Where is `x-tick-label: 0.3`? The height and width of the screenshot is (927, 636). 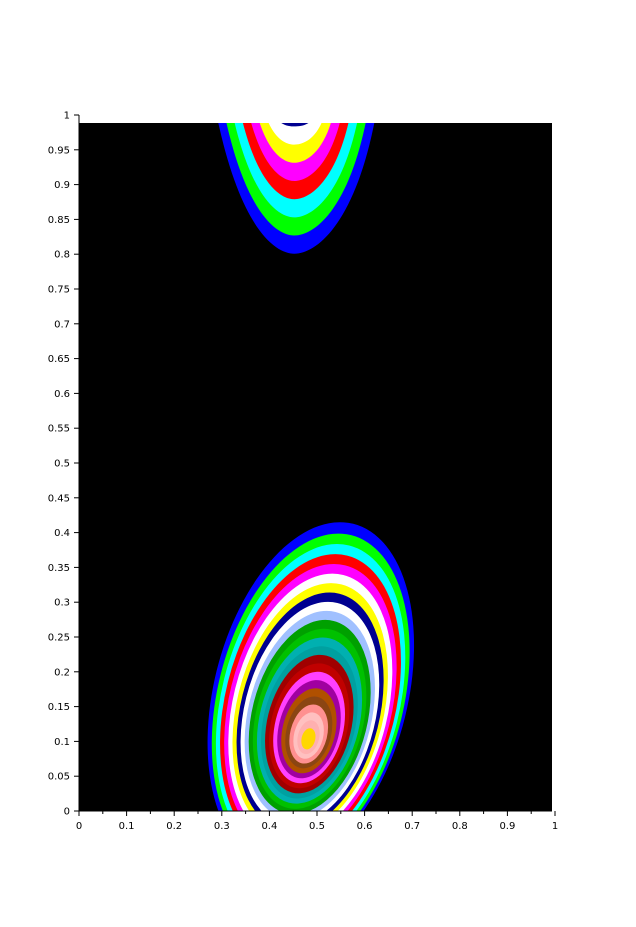 x-tick-label: 0.3 is located at coordinates (222, 826).